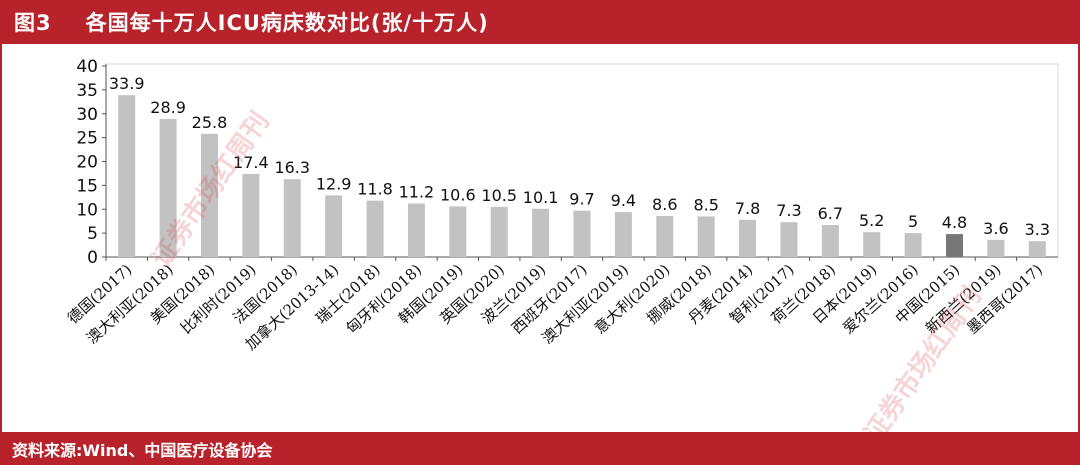 This screenshot has height=465, width=1080. I want to click on data-label: 3.6, so click(995, 228).